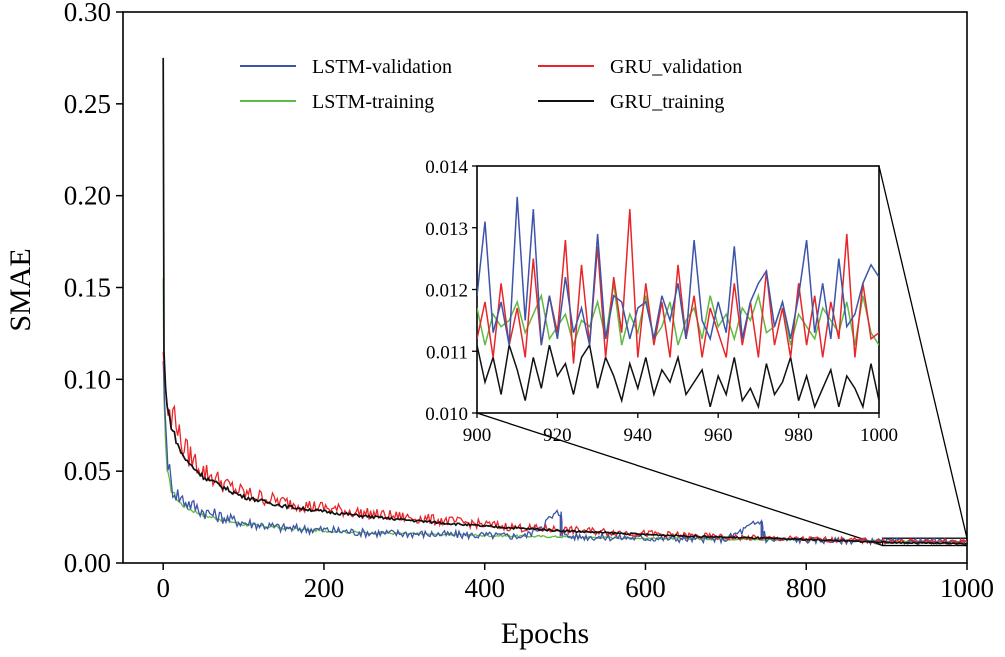  What do you see at coordinates (87, 104) in the screenshot?
I see `y-tick-label: 0.25` at bounding box center [87, 104].